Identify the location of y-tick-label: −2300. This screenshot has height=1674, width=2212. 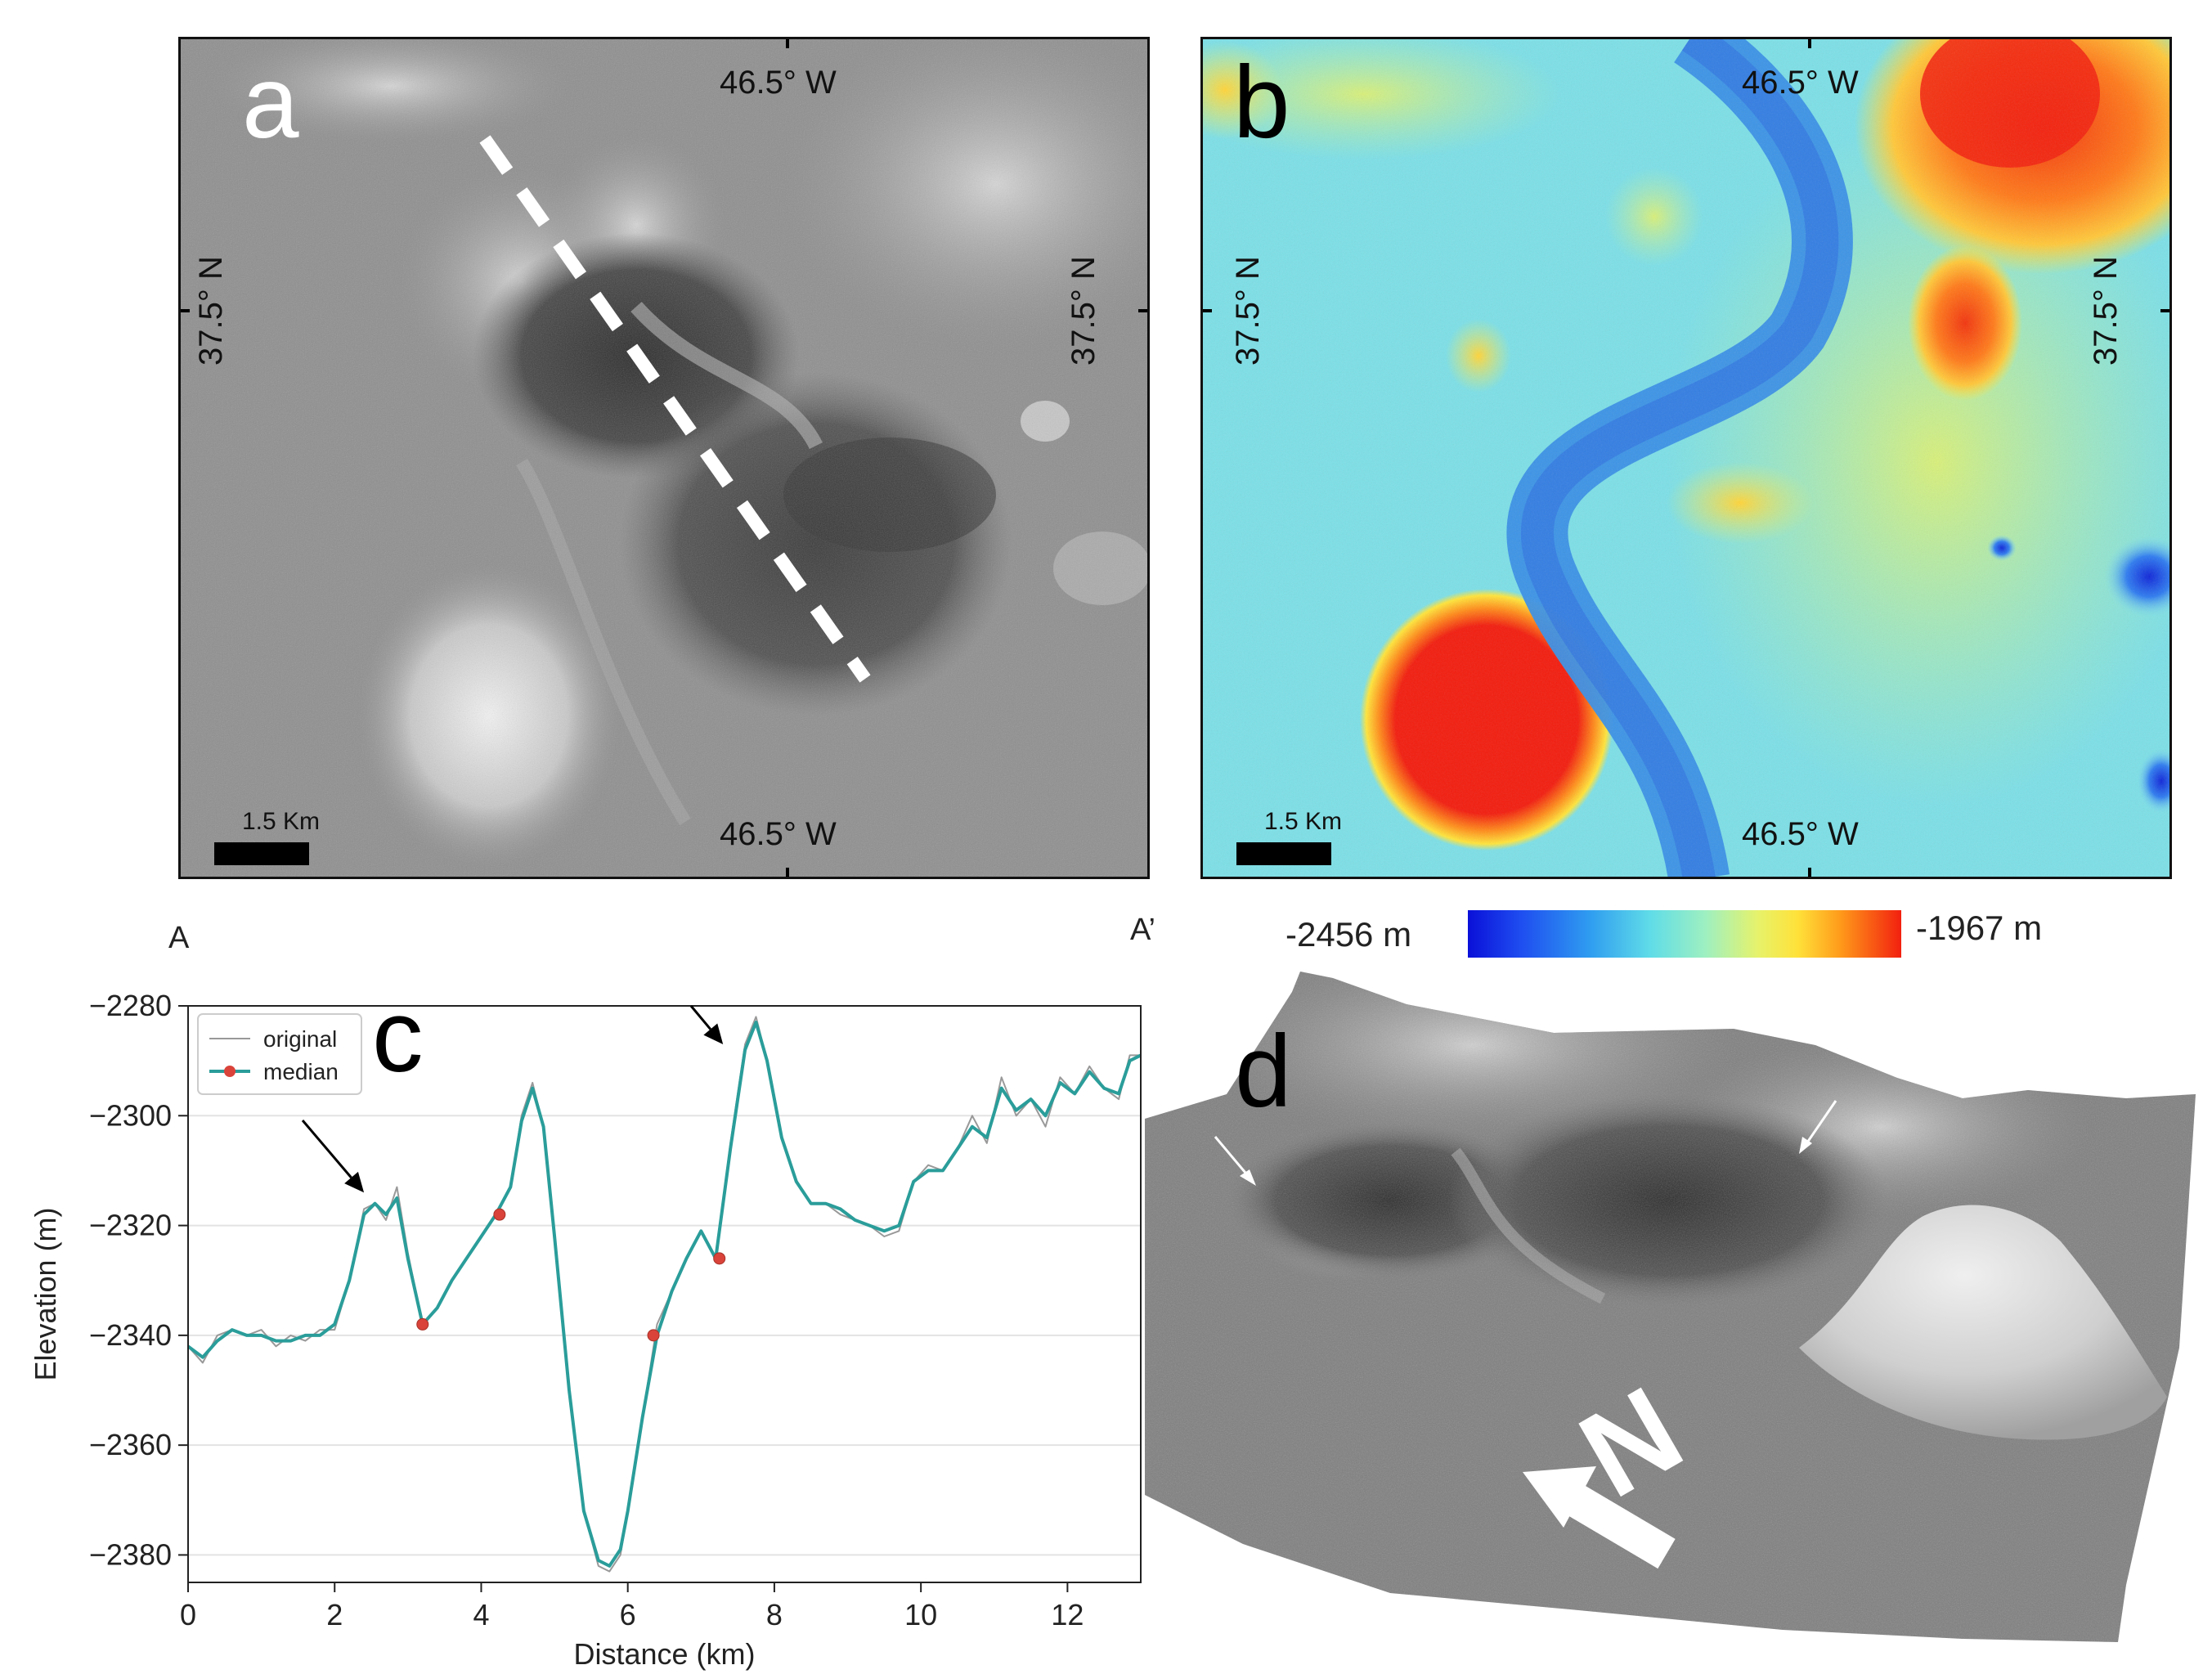
(130, 1115).